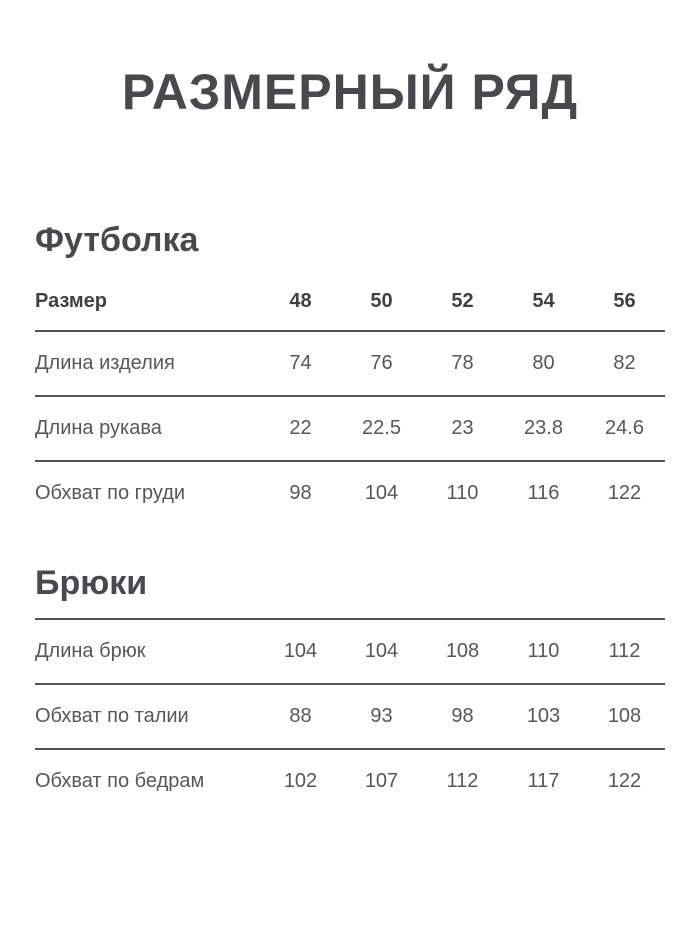  What do you see at coordinates (543, 304) in the screenshot?
I see `size-value: 54` at bounding box center [543, 304].